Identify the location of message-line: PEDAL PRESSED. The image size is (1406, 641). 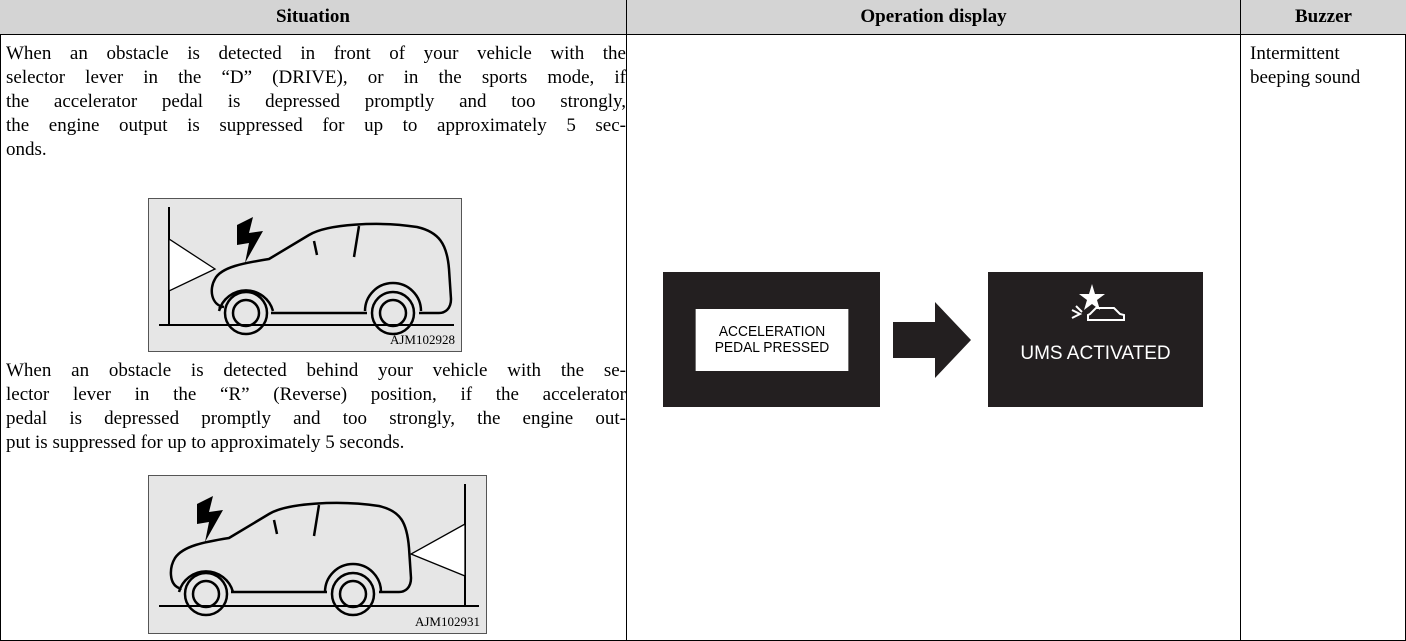
(772, 347).